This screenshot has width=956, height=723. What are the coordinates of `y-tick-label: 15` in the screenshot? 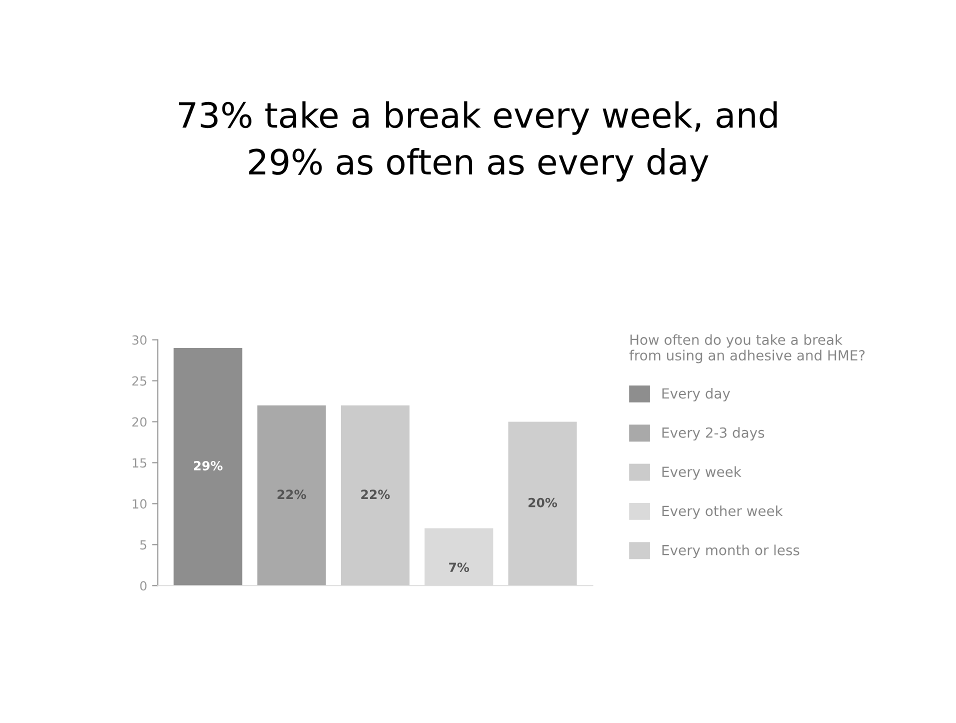 It's located at (139, 463).